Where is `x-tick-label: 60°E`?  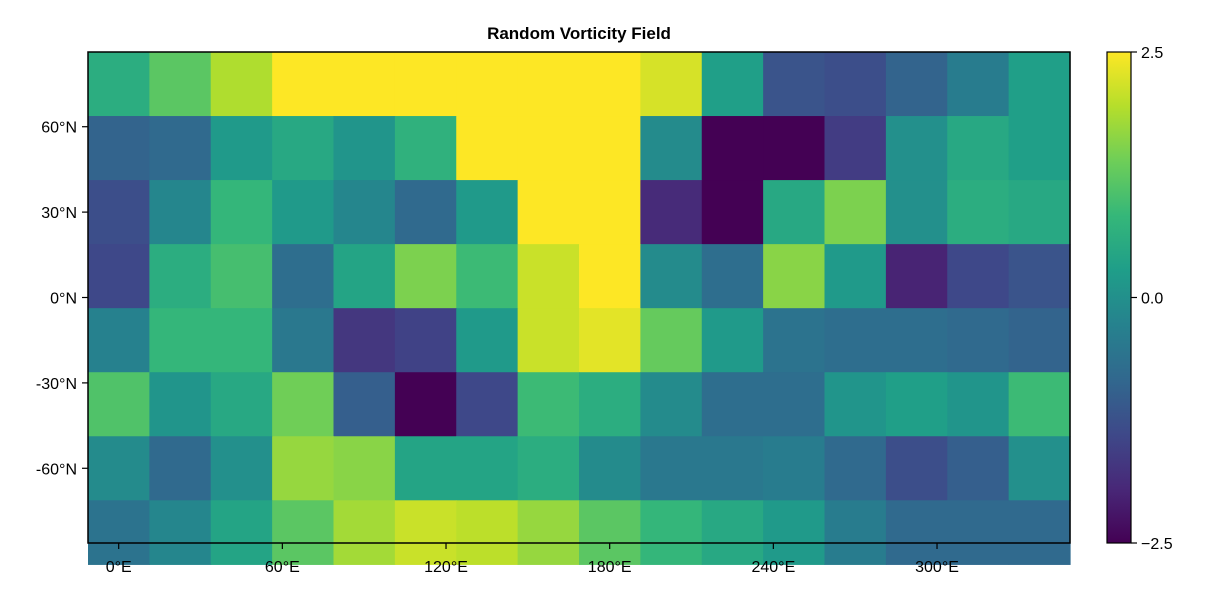 x-tick-label: 60°E is located at coordinates (282, 567).